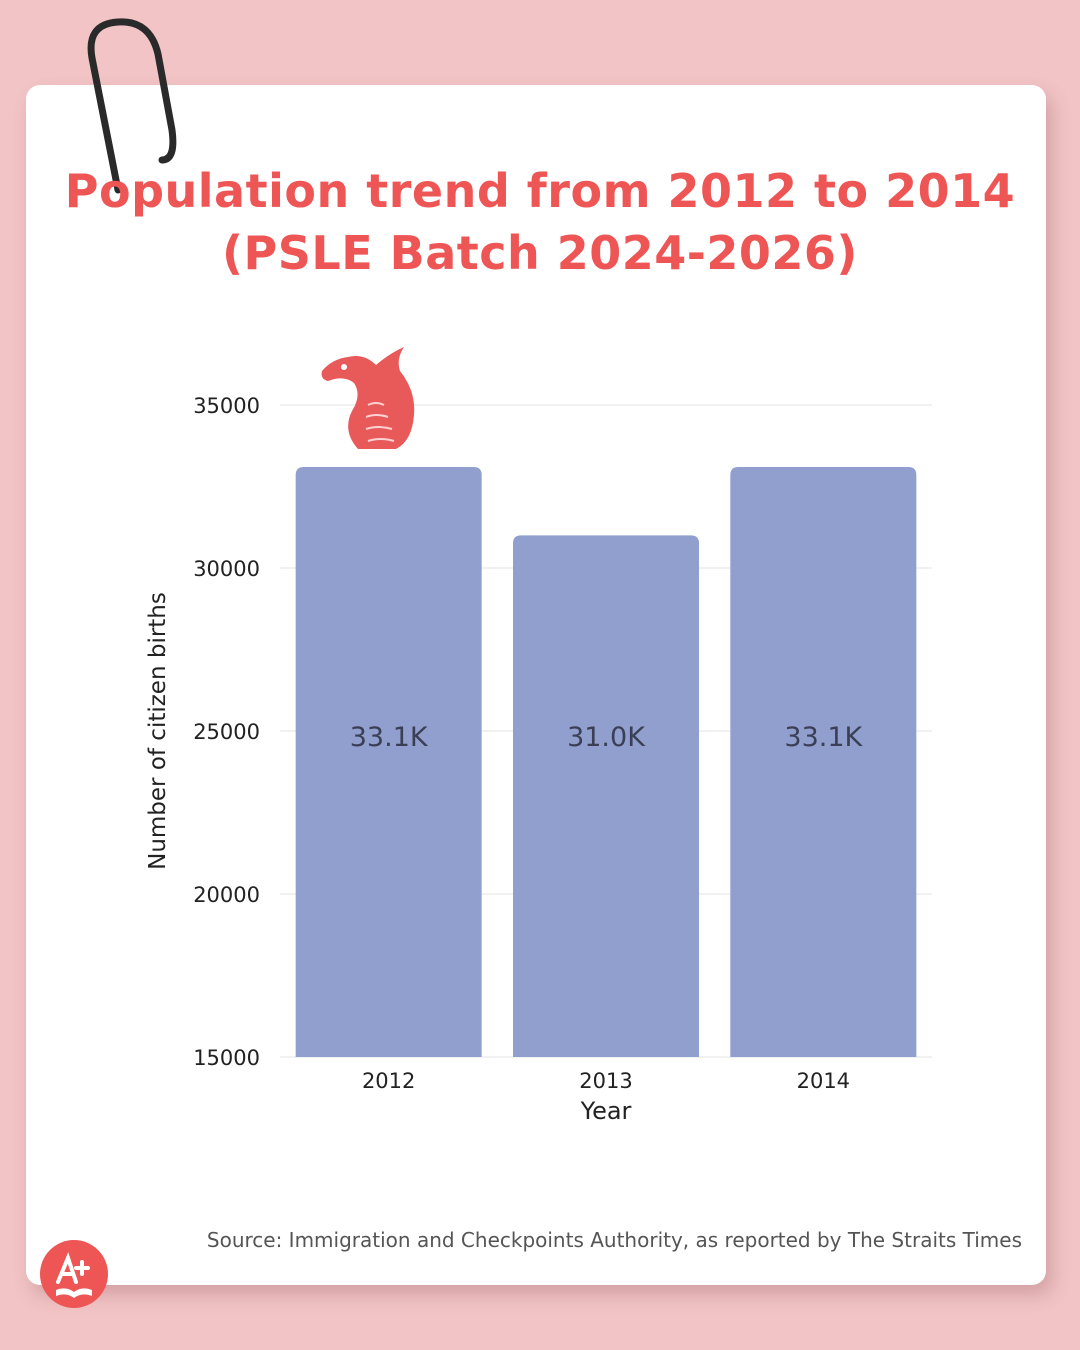 Image resolution: width=1080 pixels, height=1350 pixels. I want to click on y-tick-label: 15000, so click(226, 1058).